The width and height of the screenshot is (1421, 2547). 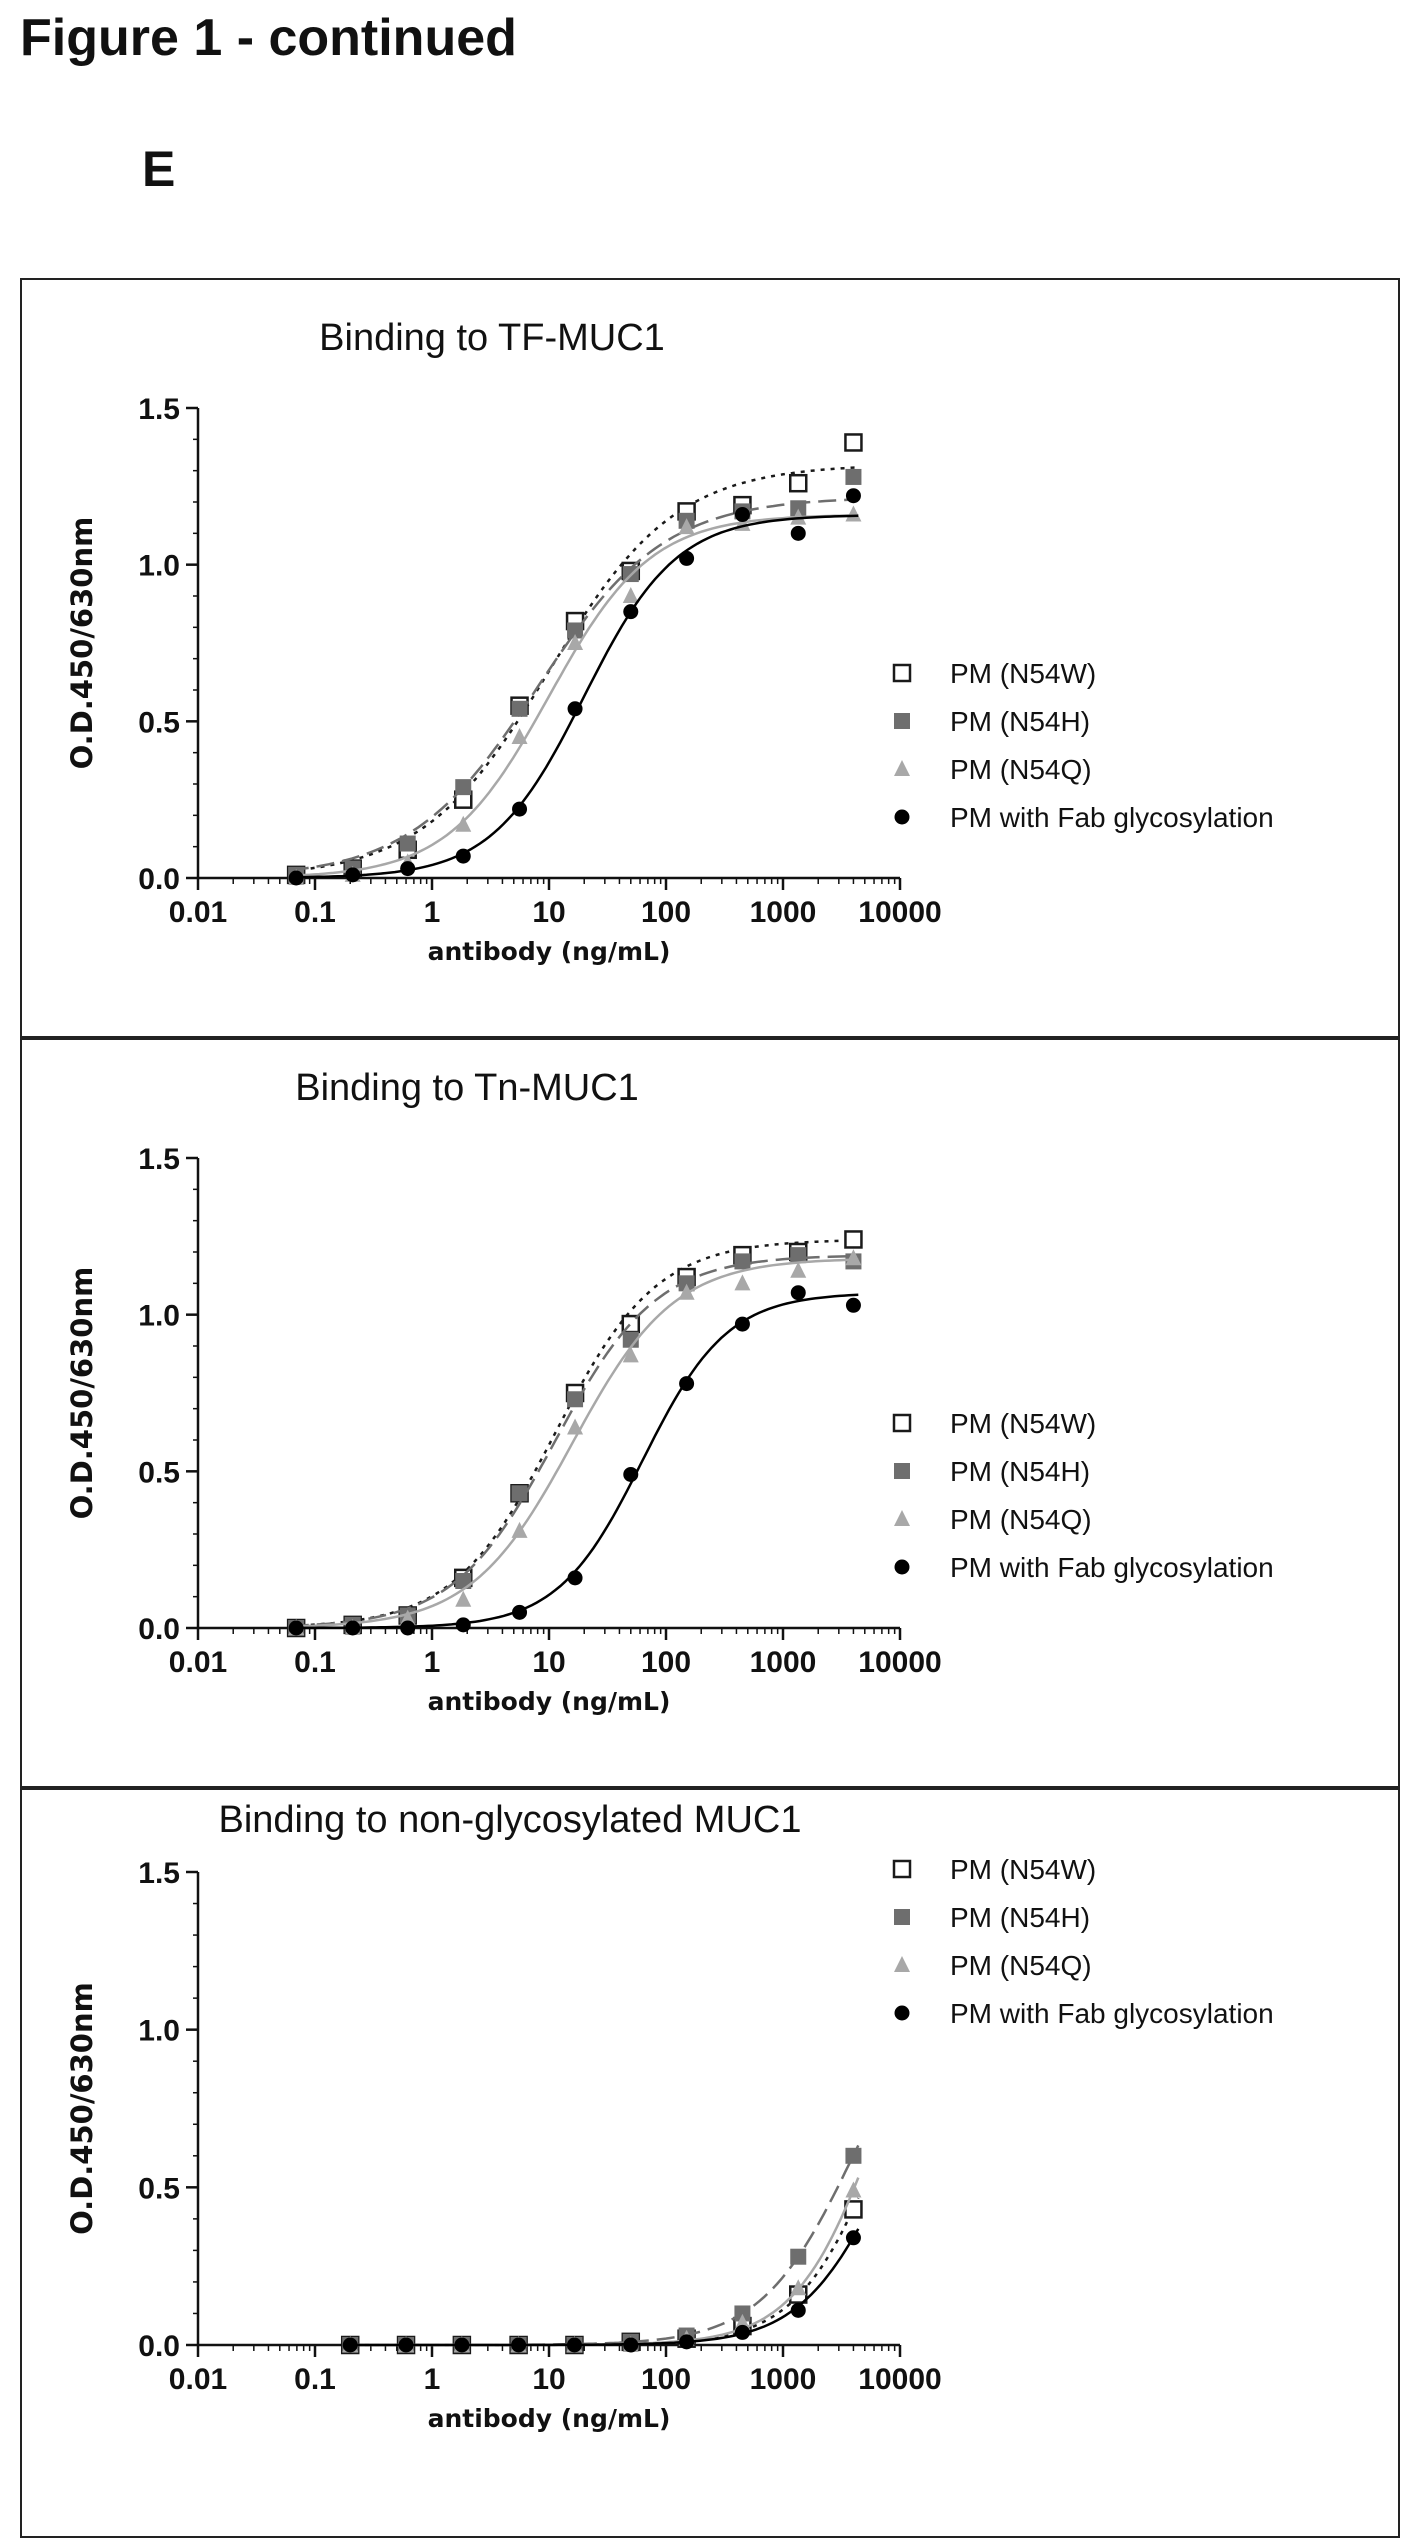 I want to click on chart-title: Binding to non-glycosylated MUC1, so click(x=510, y=1820).